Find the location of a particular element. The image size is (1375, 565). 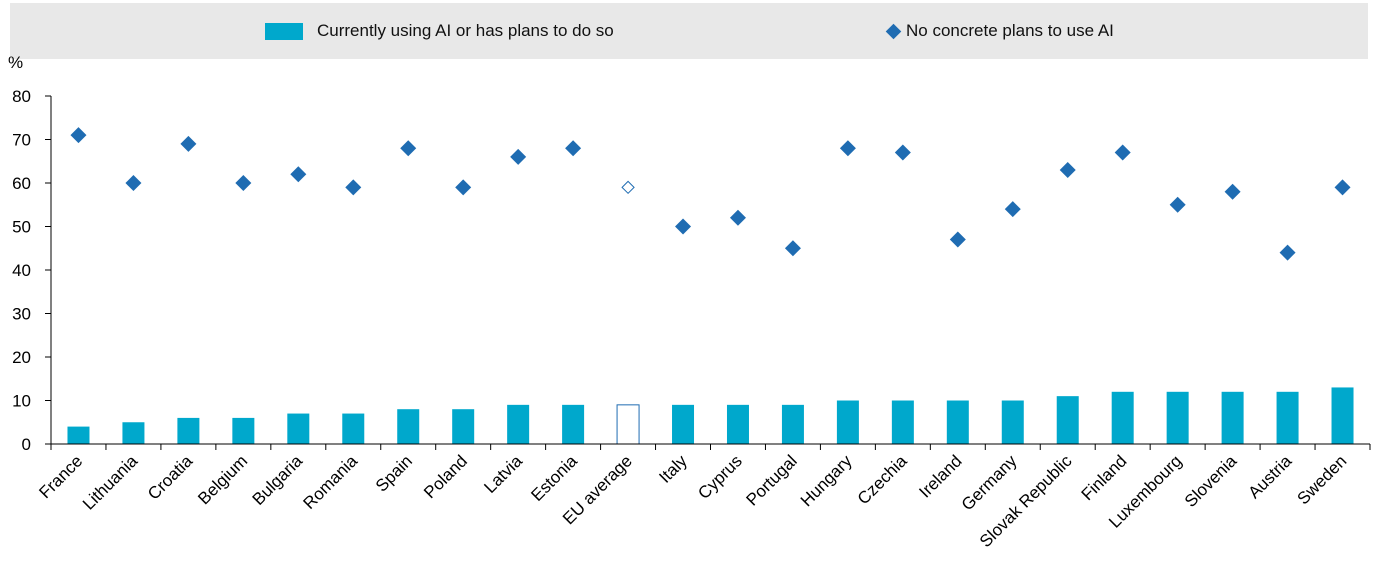

legend-item-bar: Currently using AI or has plans to do so is located at coordinates (439, 31).